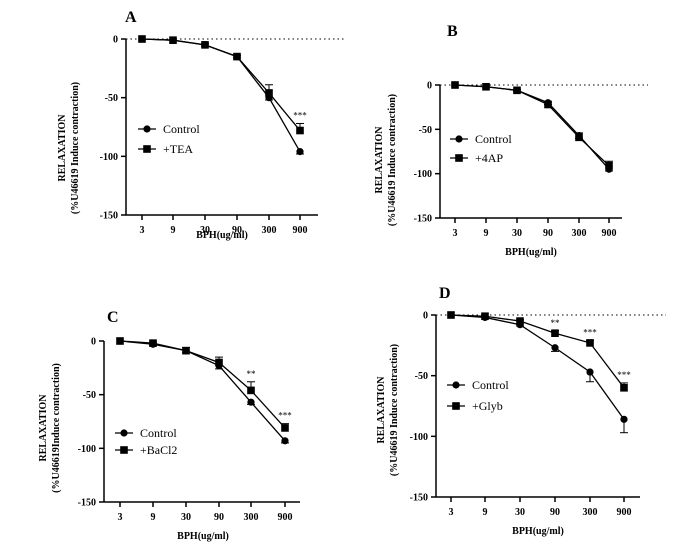 This screenshot has height=549, width=673. What do you see at coordinates (481, 148) in the screenshot?
I see `legend: Control +4AP` at bounding box center [481, 148].